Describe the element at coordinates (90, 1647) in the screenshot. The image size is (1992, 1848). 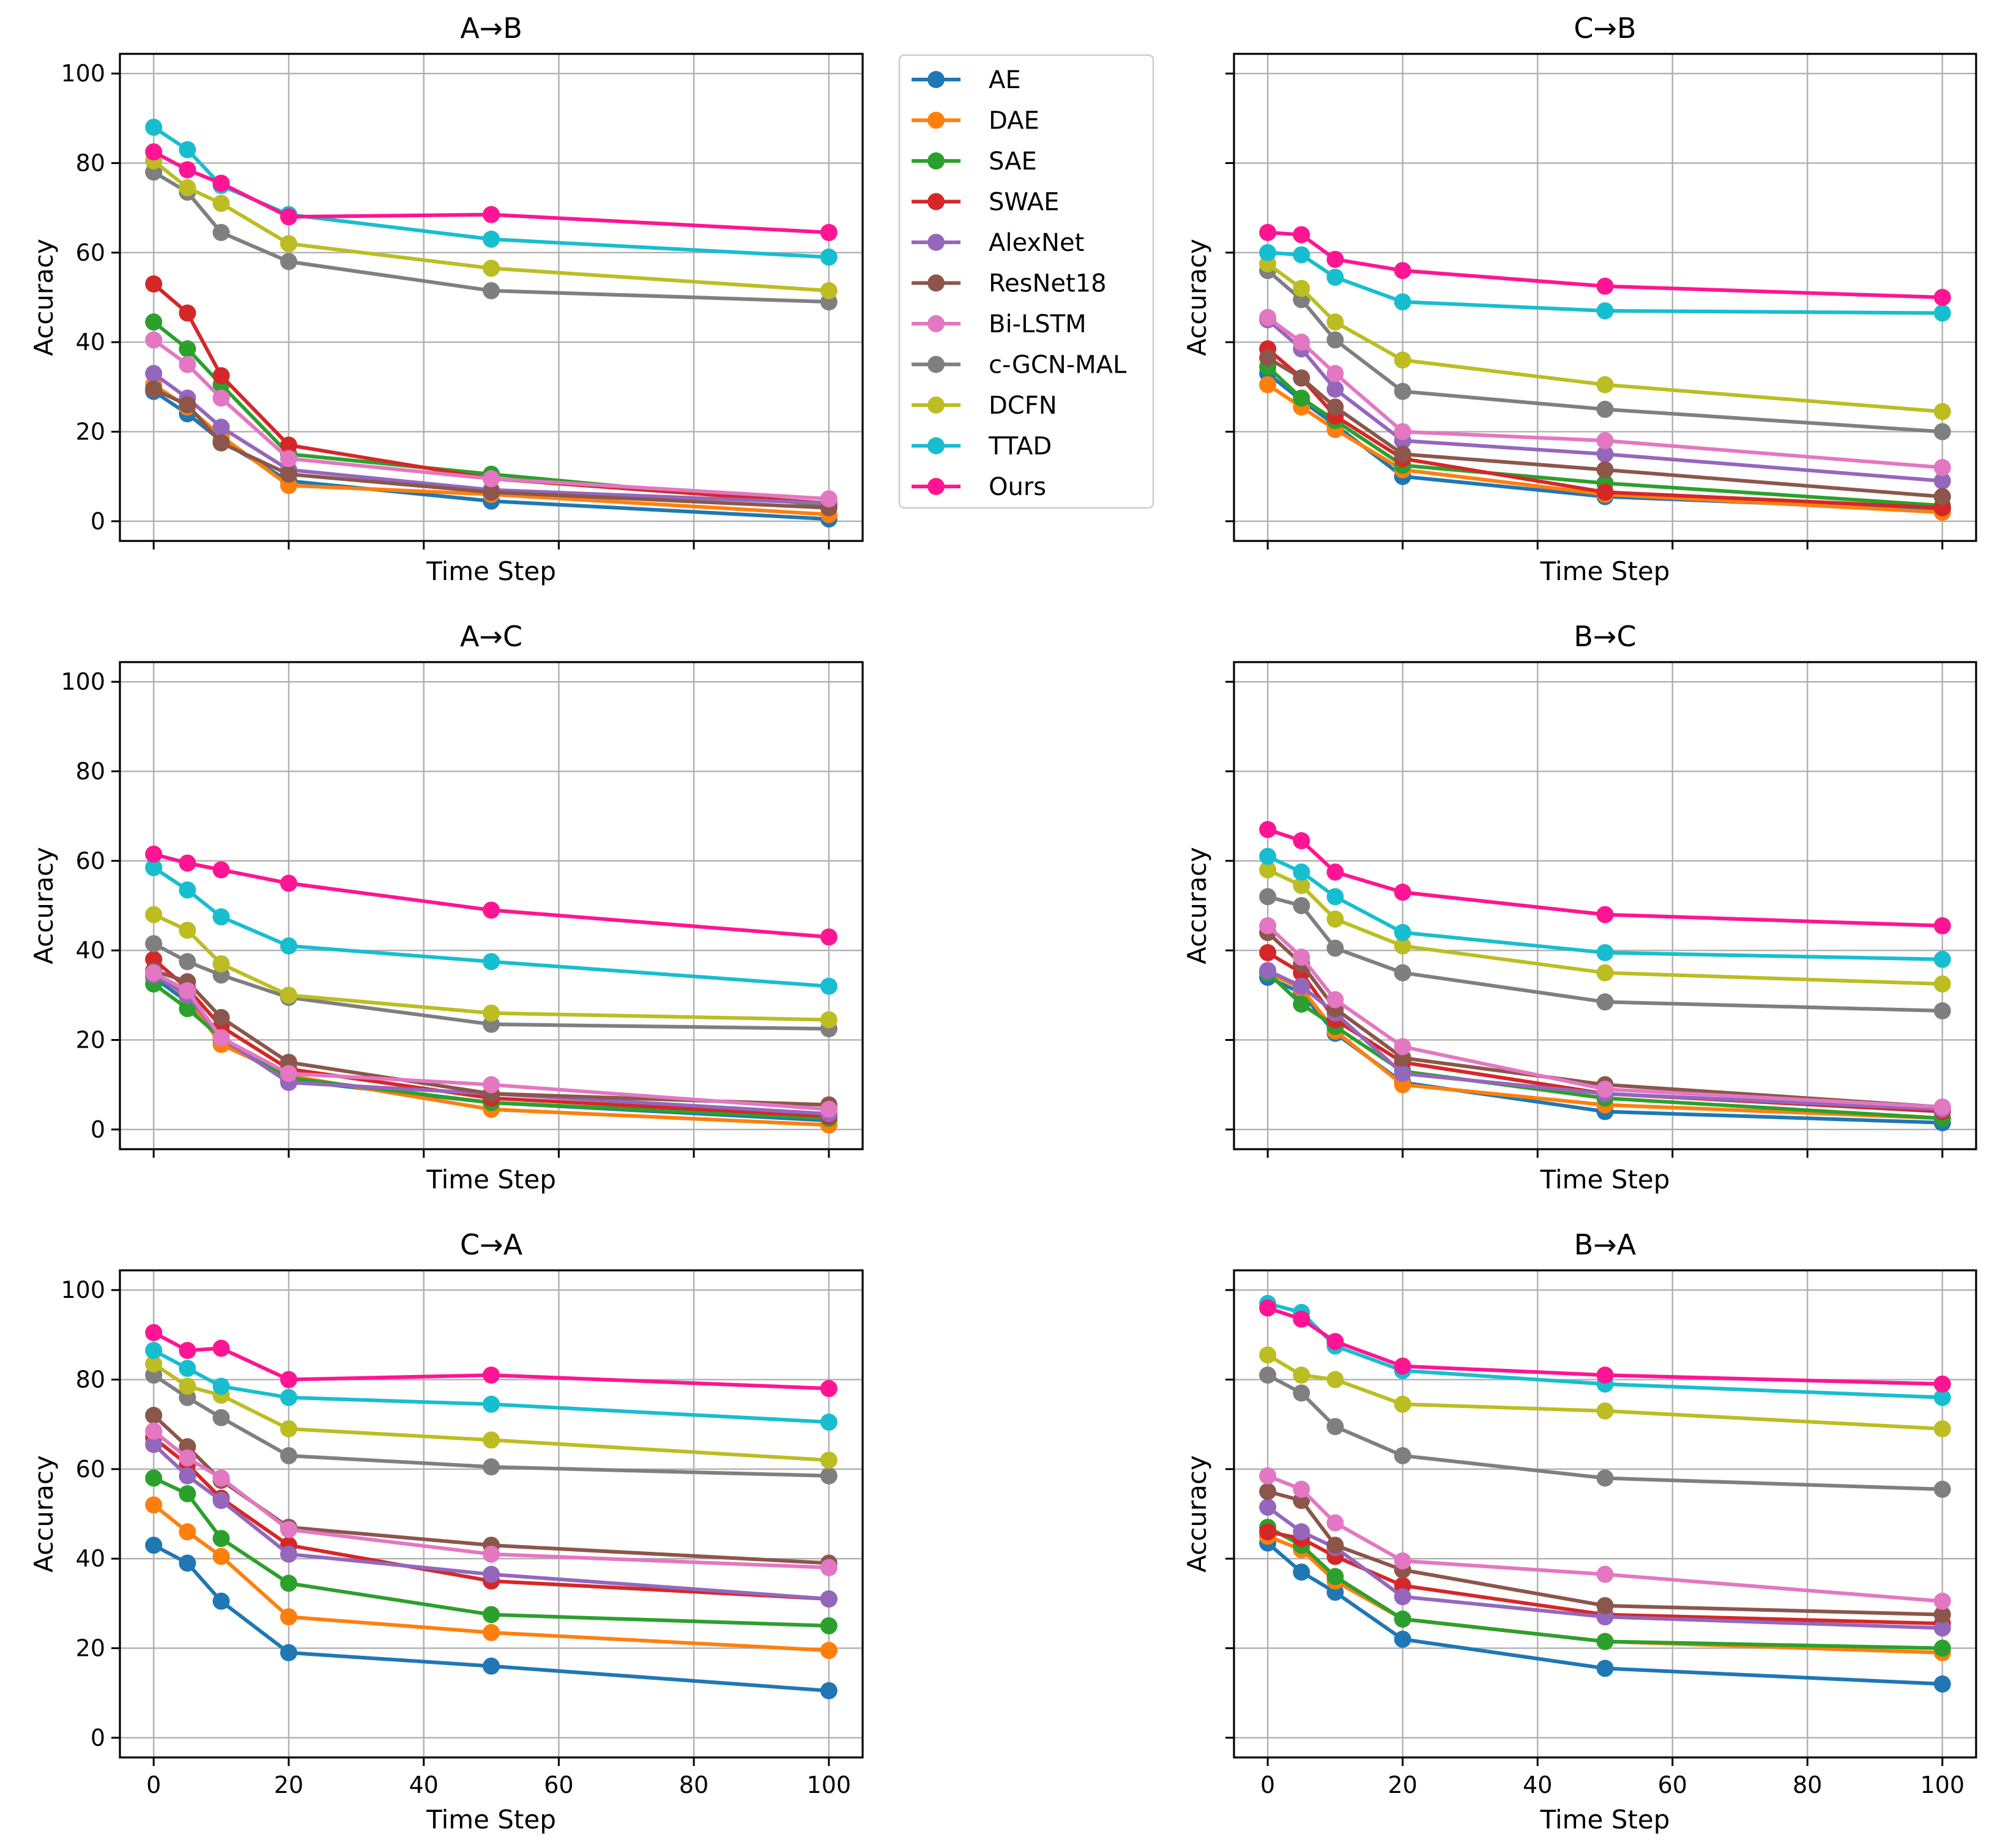
I see `y-tick-label: 20` at that location.